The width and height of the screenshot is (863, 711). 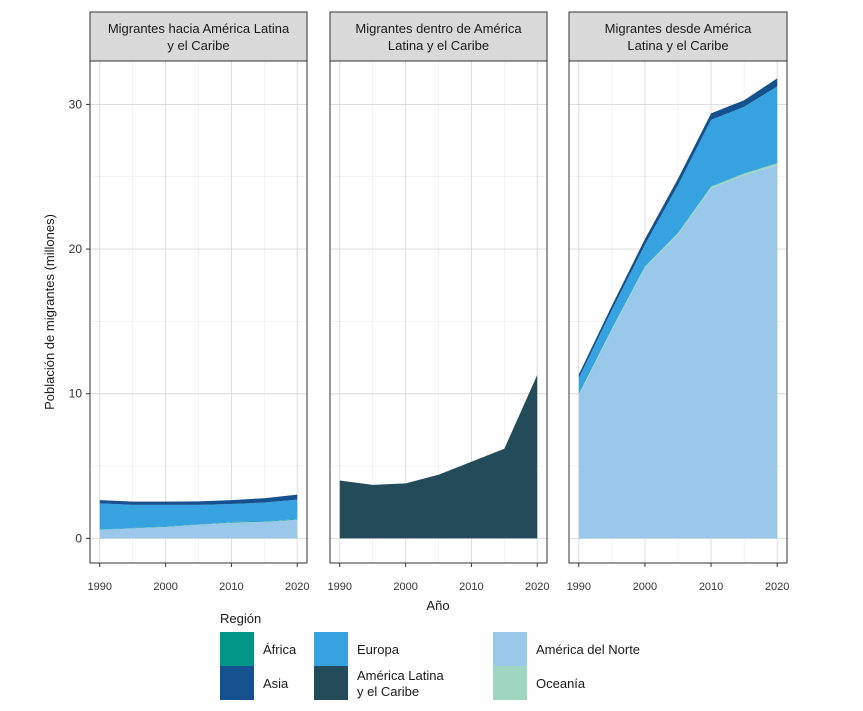 I want to click on legend-entry-asia: Asia, so click(x=254, y=683).